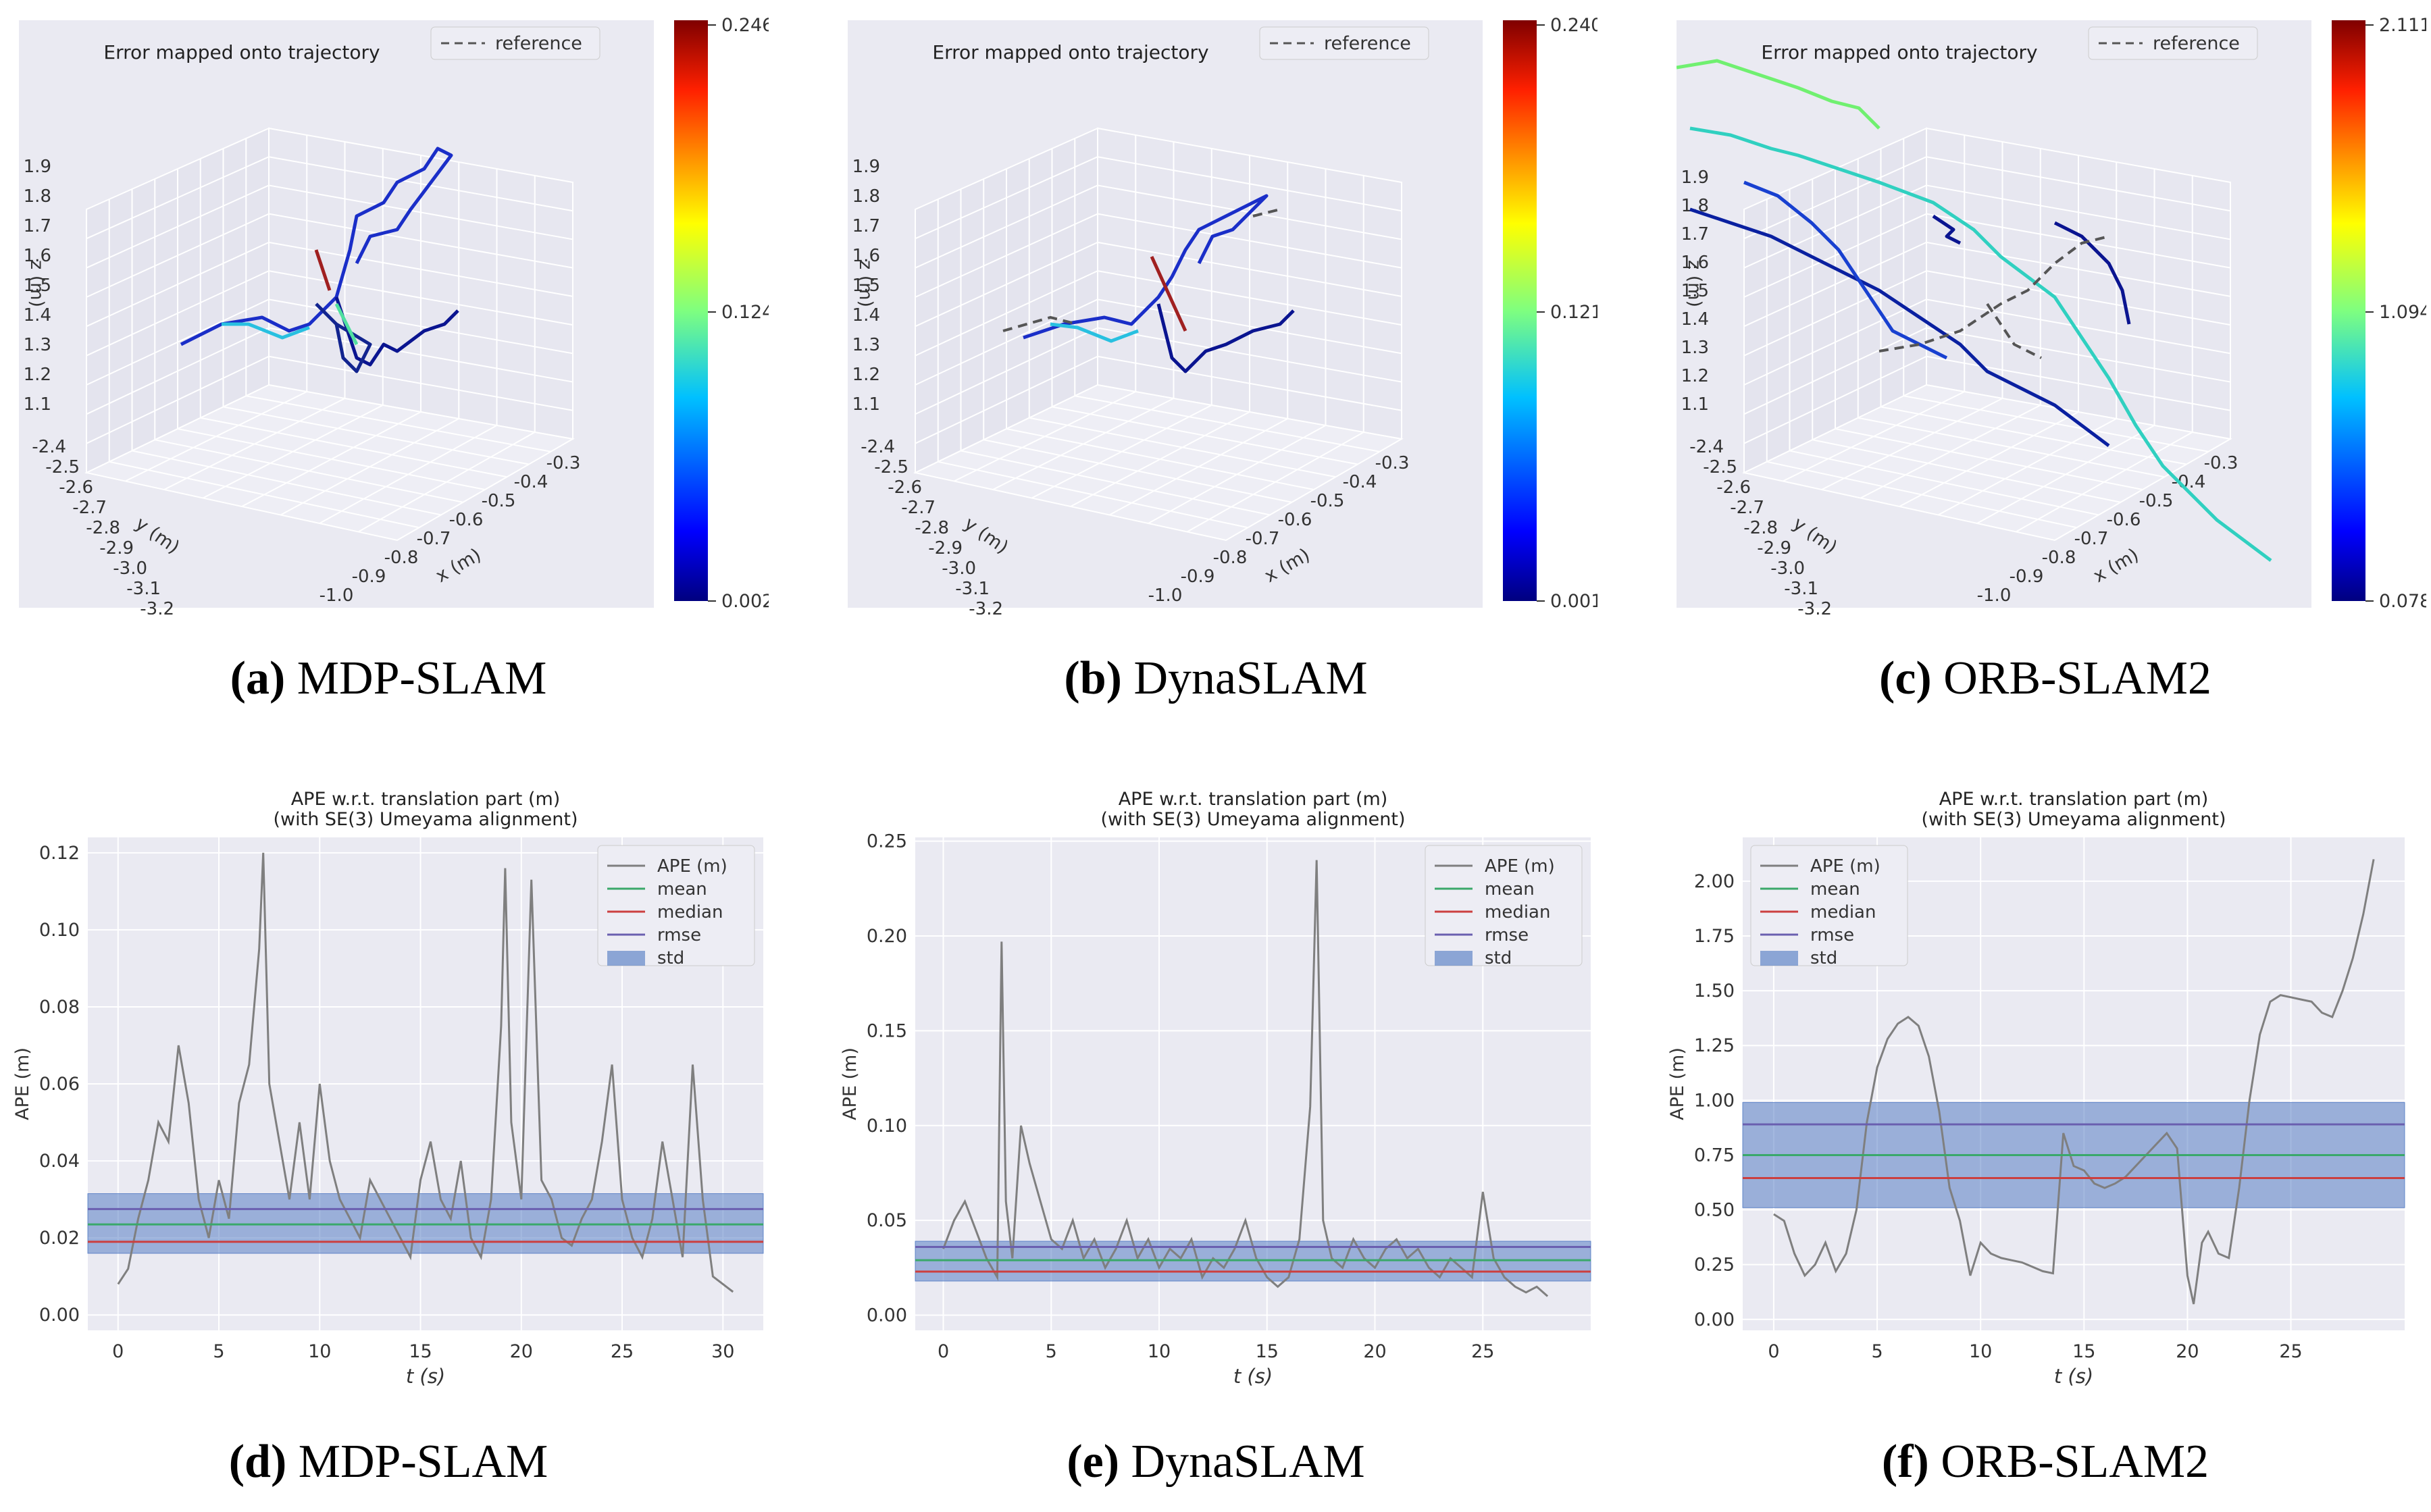  I want to click on x-tick-label: 25, so click(2290, 1351).